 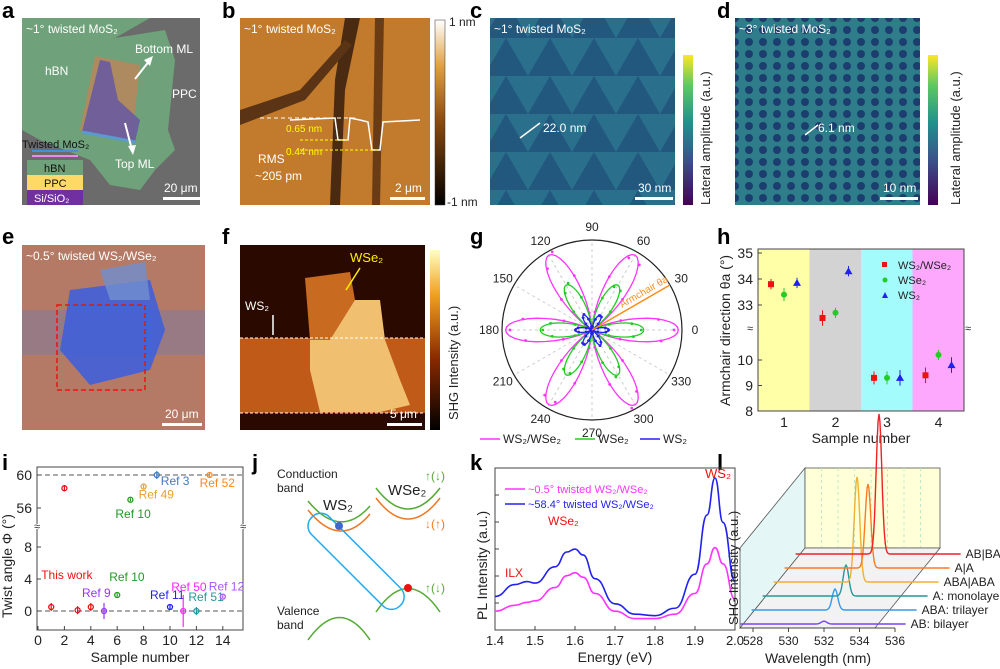 What do you see at coordinates (964, 568) in the screenshot?
I see `trace-label: A|A` at bounding box center [964, 568].